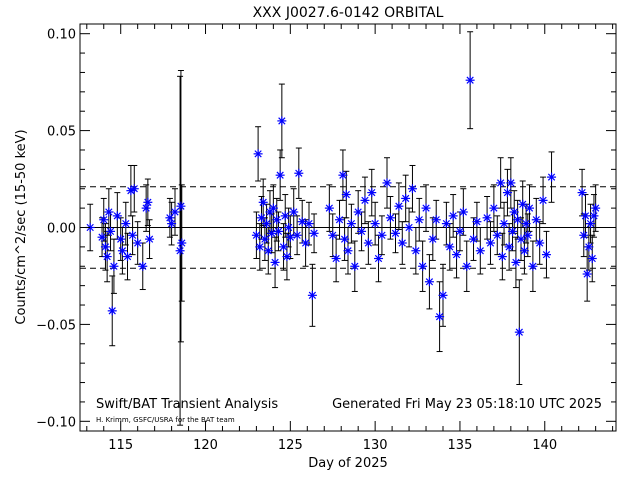 The image size is (640, 480). What do you see at coordinates (544, 445) in the screenshot?
I see `x-tick-label: 140` at bounding box center [544, 445].